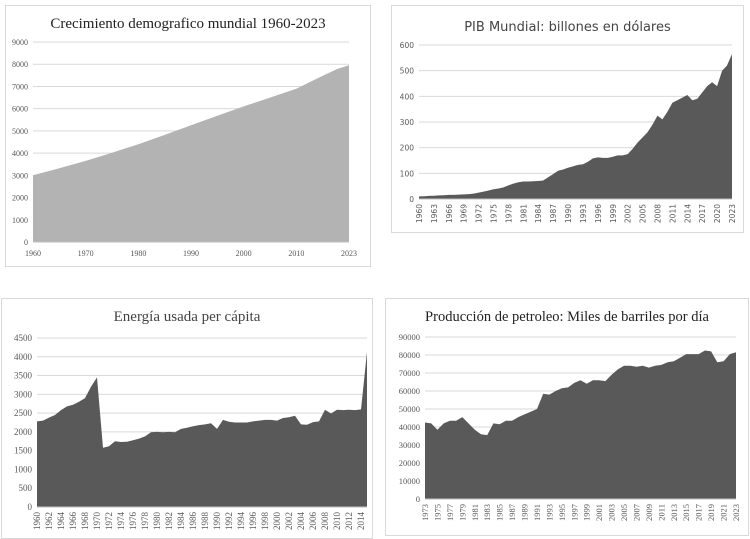  I want to click on x-tick-label: 1985, so click(500, 512).